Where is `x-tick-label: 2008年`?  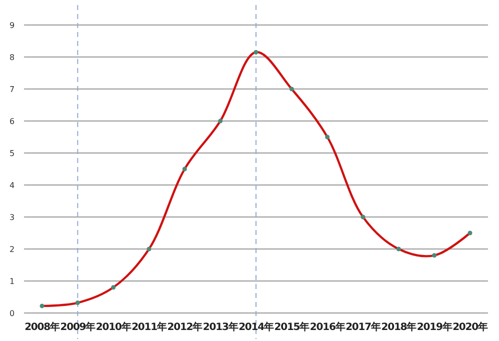
x-tick-label: 2008年 is located at coordinates (42, 327).